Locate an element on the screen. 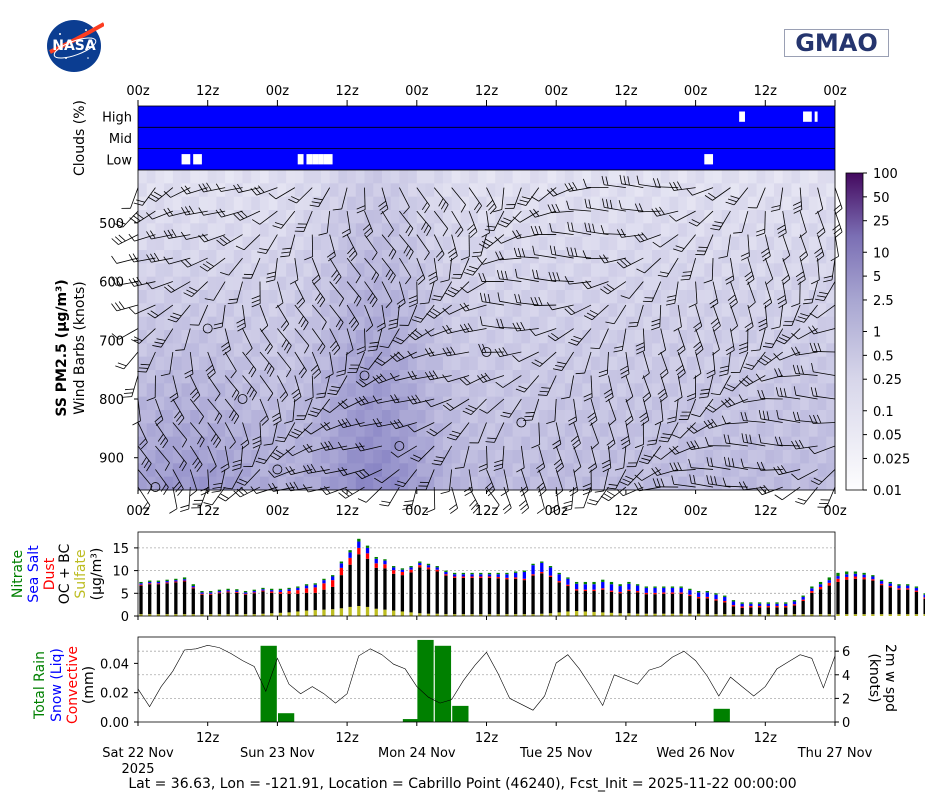 The height and width of the screenshot is (804, 925). wind-barb-calm is located at coordinates (207, 328).